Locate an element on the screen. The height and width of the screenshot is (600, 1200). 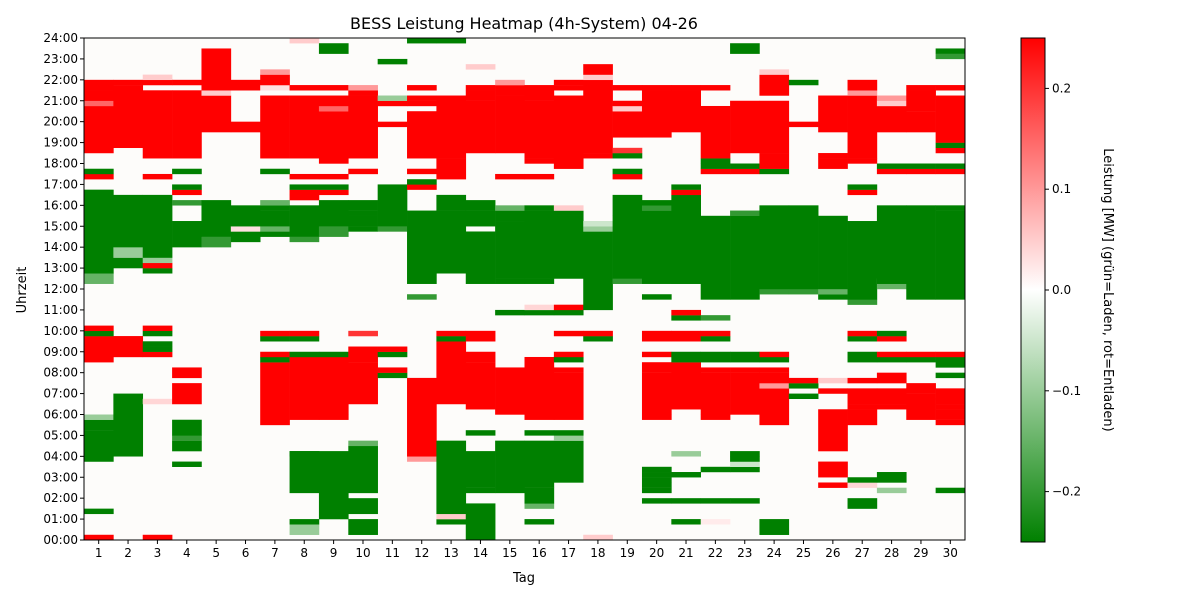
y-tick-label: 18:00 is located at coordinates (60, 164).